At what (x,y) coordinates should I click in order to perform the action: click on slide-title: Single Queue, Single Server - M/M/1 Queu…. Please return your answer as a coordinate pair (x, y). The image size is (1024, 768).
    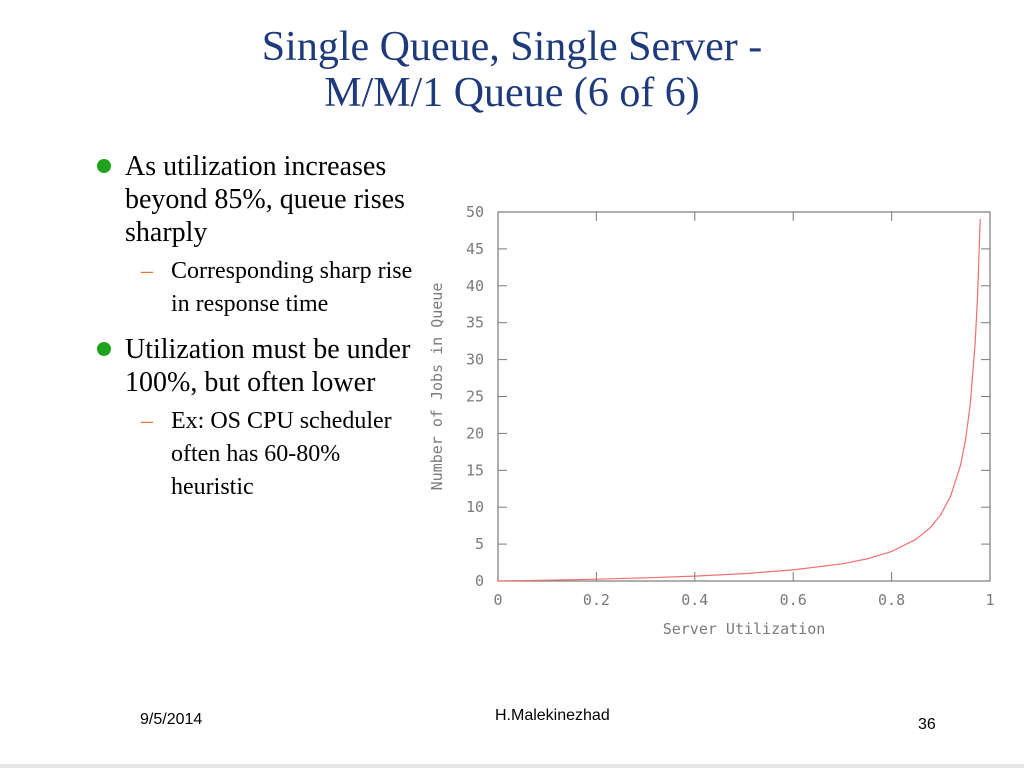
    Looking at the image, I should click on (512, 70).